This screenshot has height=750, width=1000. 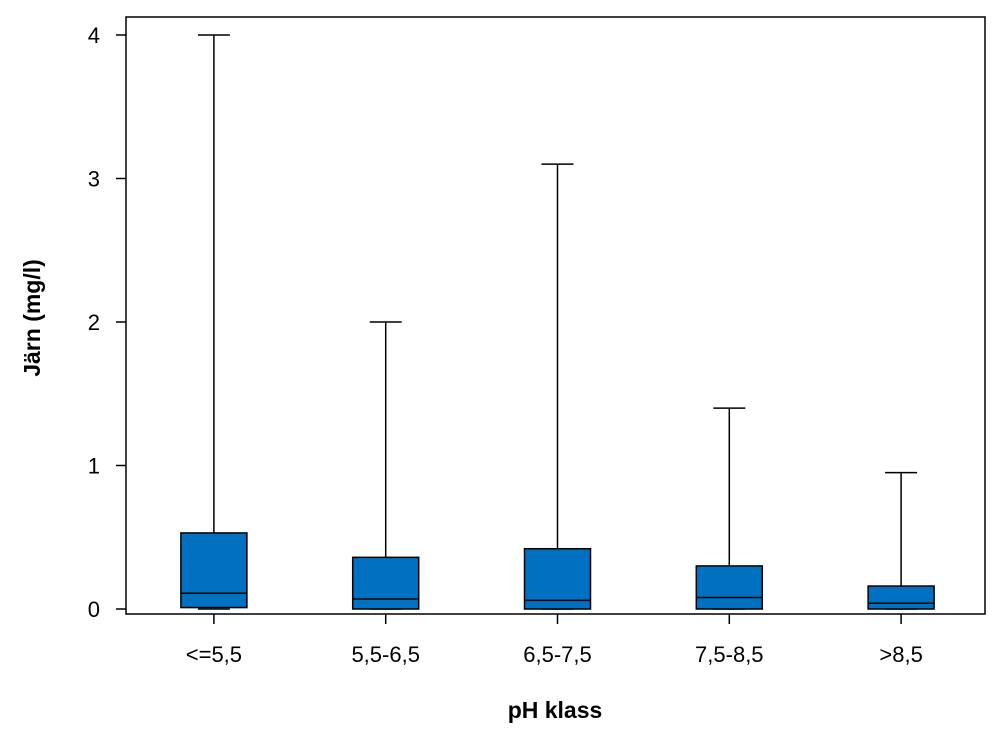 What do you see at coordinates (214, 654) in the screenshot?
I see `x-tick-label: <=5,5` at bounding box center [214, 654].